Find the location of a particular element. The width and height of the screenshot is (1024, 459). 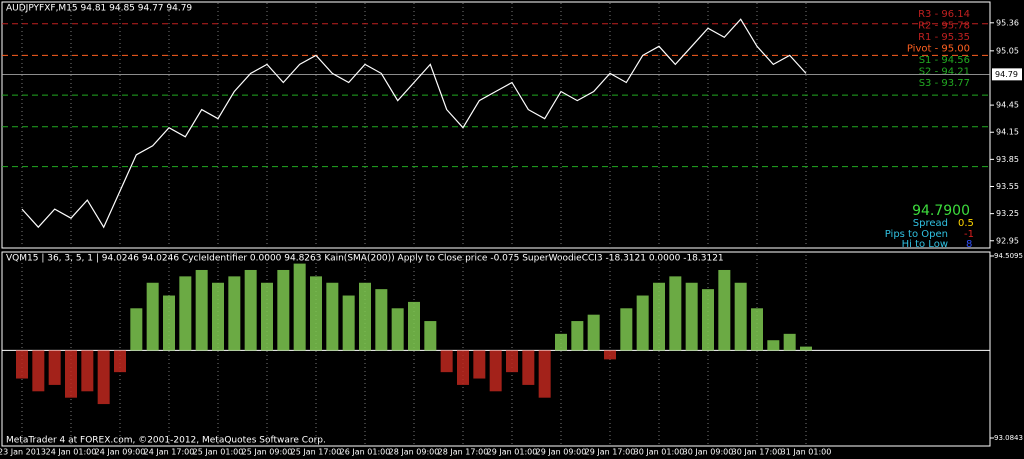

x-tick-label: 24 Jan 09:00 is located at coordinates (120, 452).